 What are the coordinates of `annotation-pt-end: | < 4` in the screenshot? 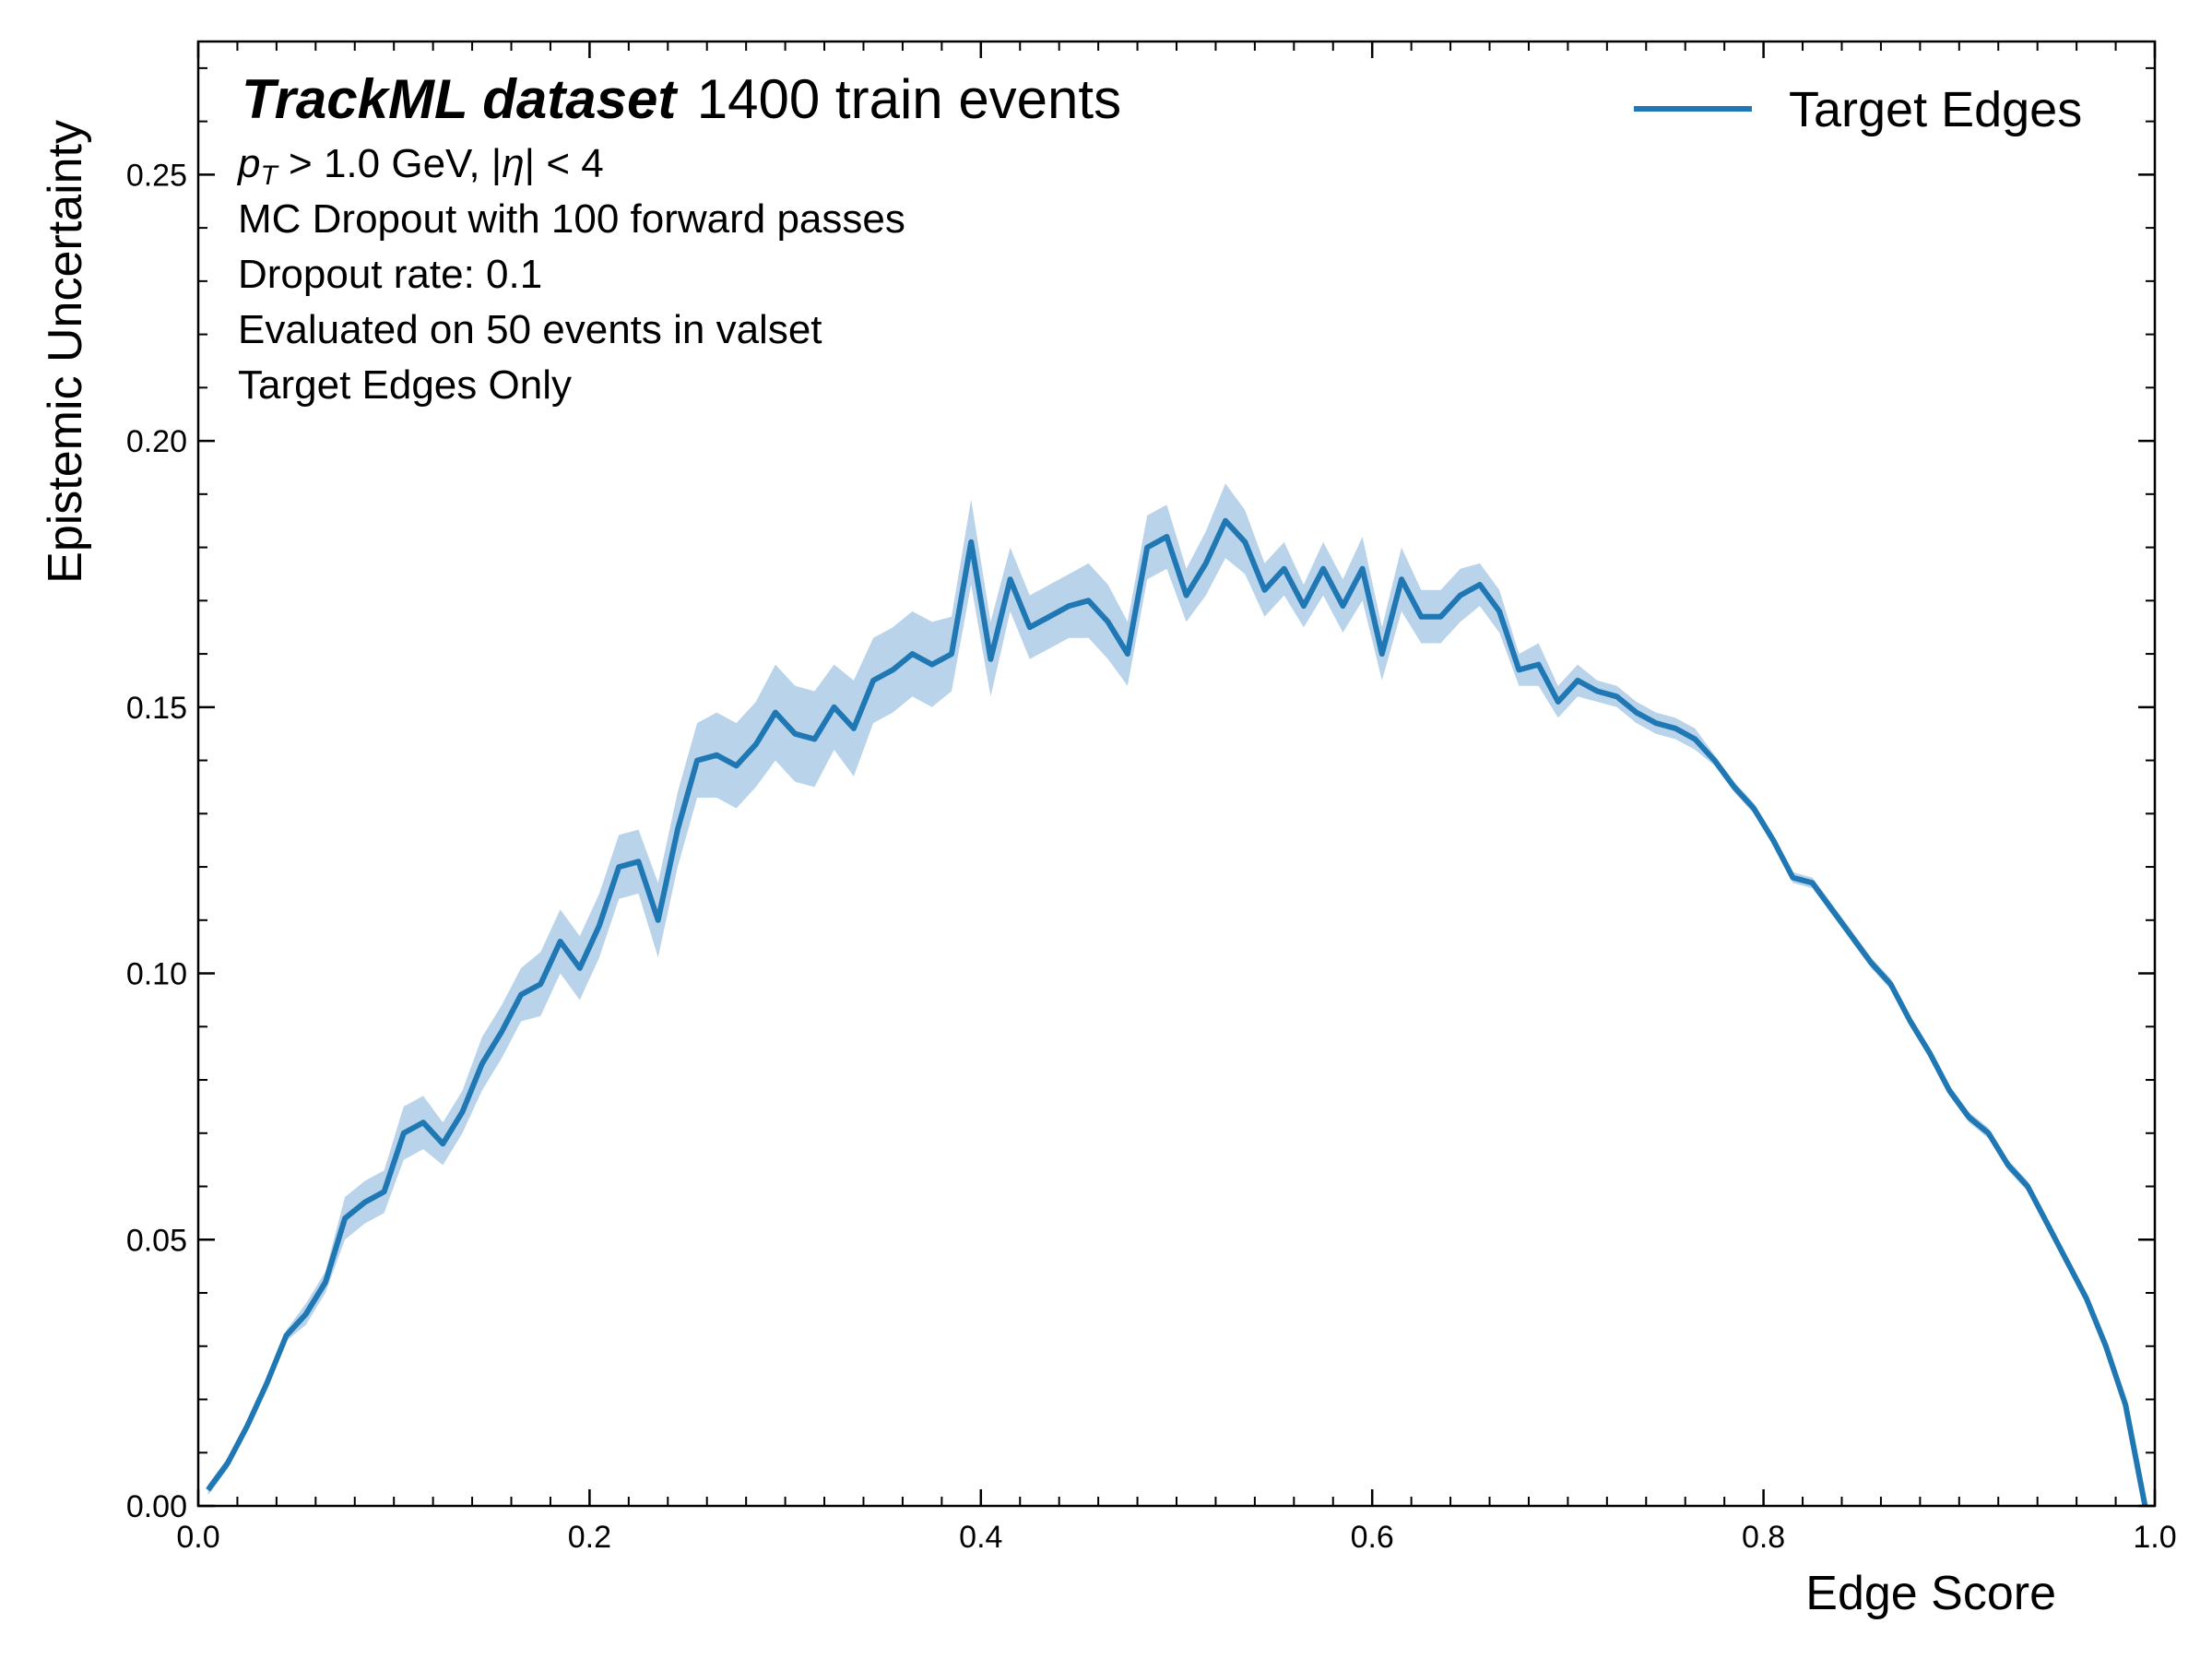 It's located at (565, 163).